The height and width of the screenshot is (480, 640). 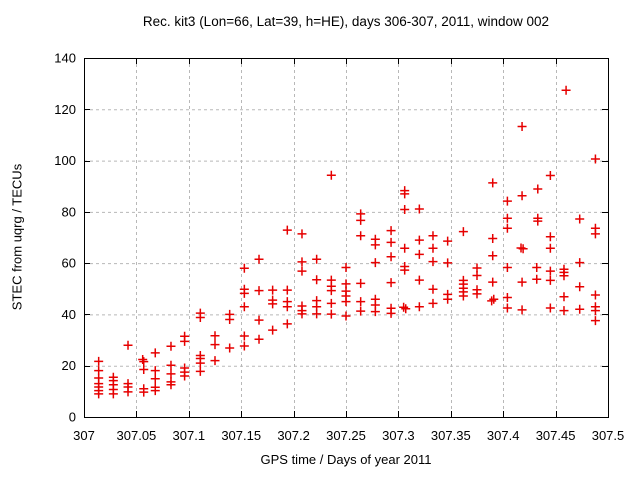 I want to click on x-tick-label: 307.3, so click(x=398, y=435).